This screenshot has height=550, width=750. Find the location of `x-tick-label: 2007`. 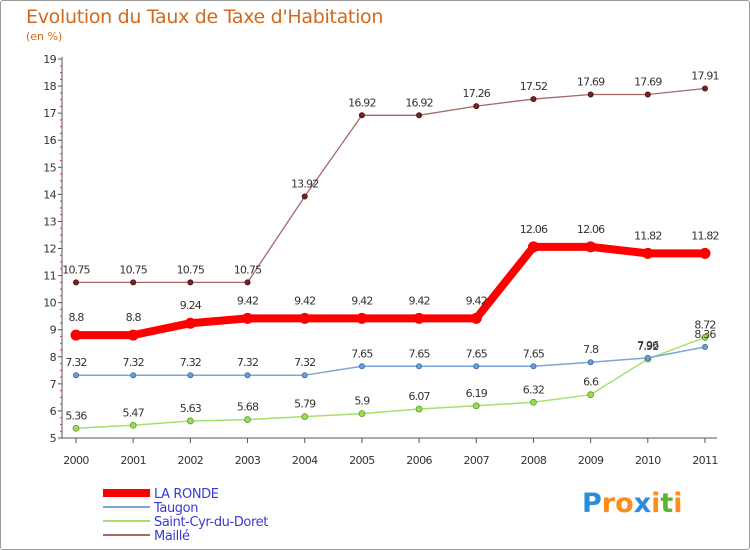

x-tick-label: 2007 is located at coordinates (476, 460).